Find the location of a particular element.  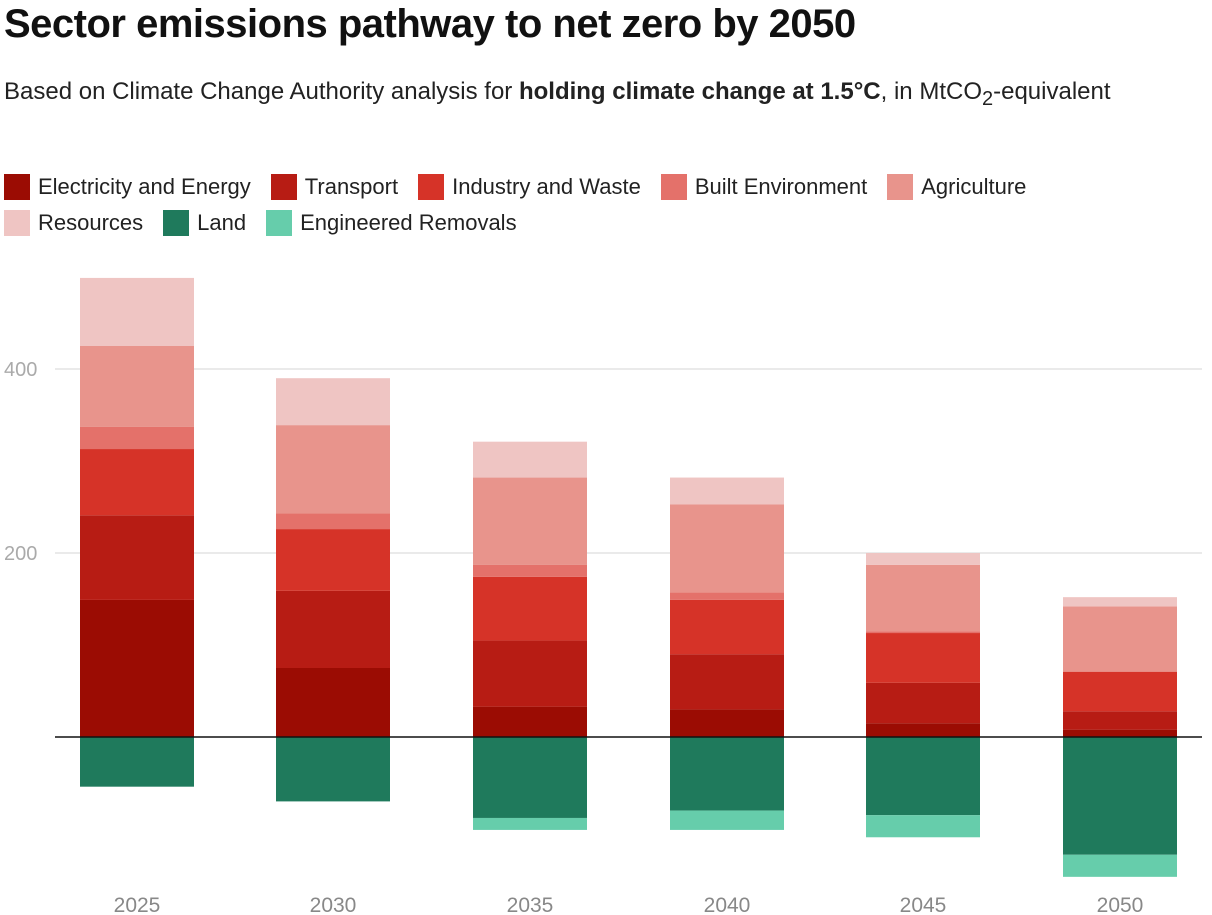

legend-item: Industry and Waste is located at coordinates (529, 187).